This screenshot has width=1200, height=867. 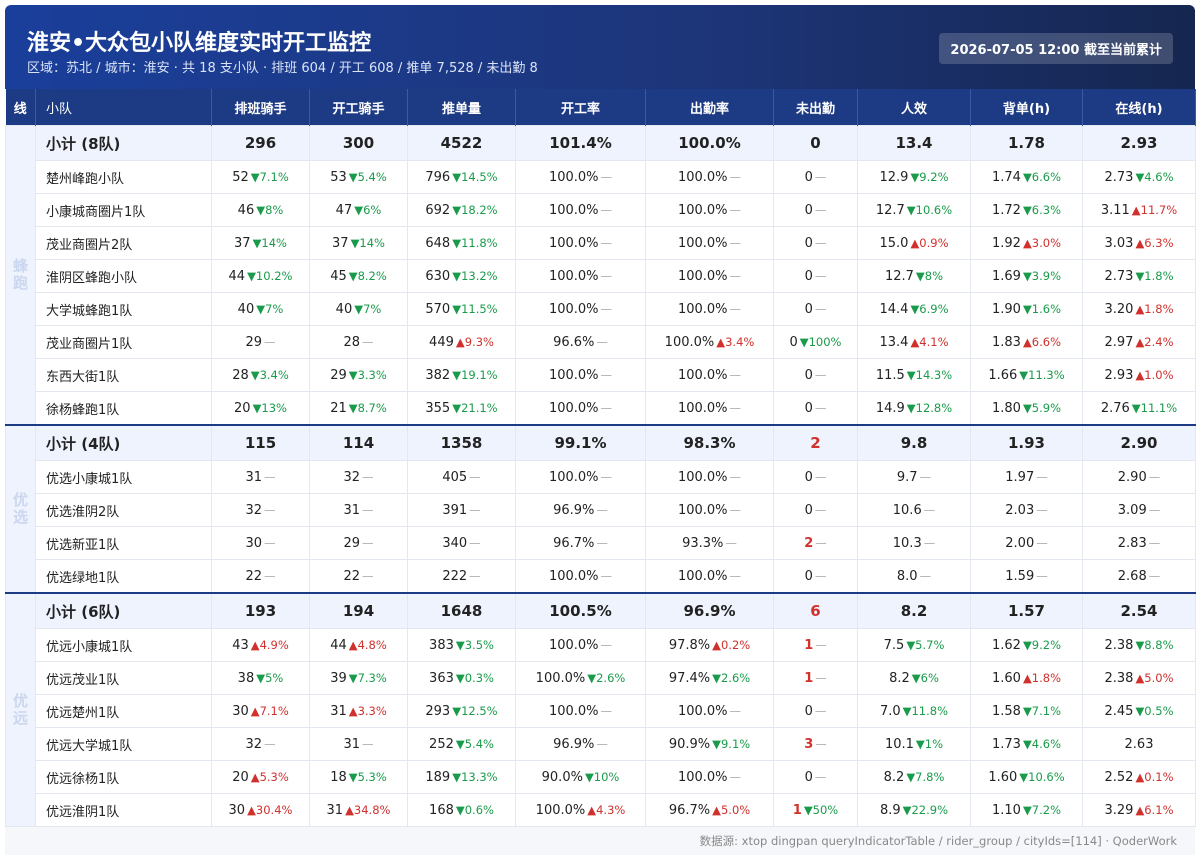 What do you see at coordinates (580, 543) in the screenshot?
I see `metric-cell: 96.7% —` at bounding box center [580, 543].